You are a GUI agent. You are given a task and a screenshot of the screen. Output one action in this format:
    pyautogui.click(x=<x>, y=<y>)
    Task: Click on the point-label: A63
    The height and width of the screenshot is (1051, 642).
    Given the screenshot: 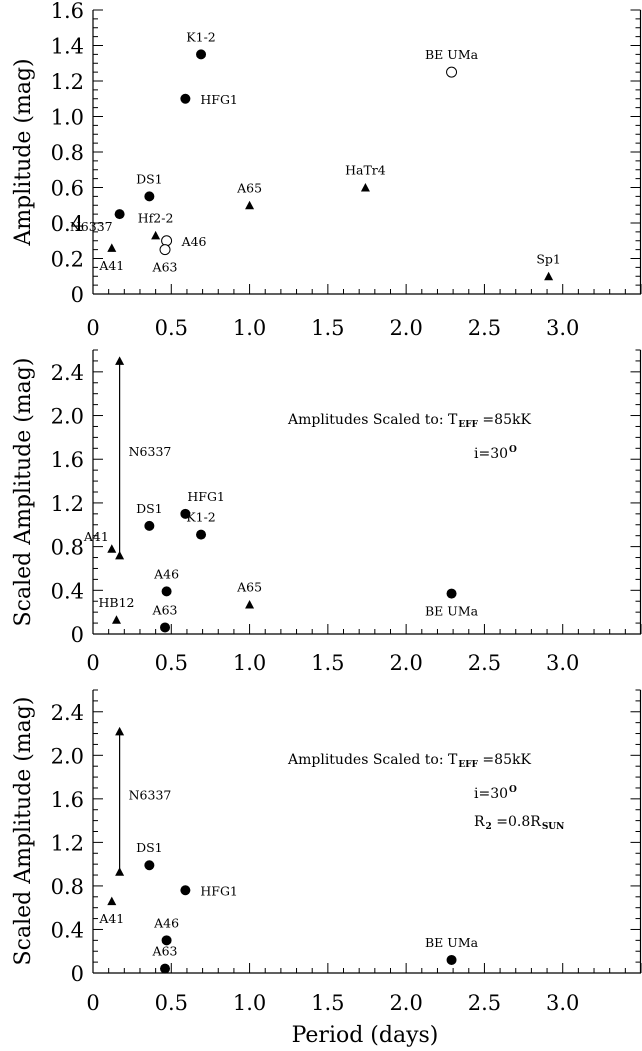 What is the action you would take?
    pyautogui.click(x=165, y=609)
    